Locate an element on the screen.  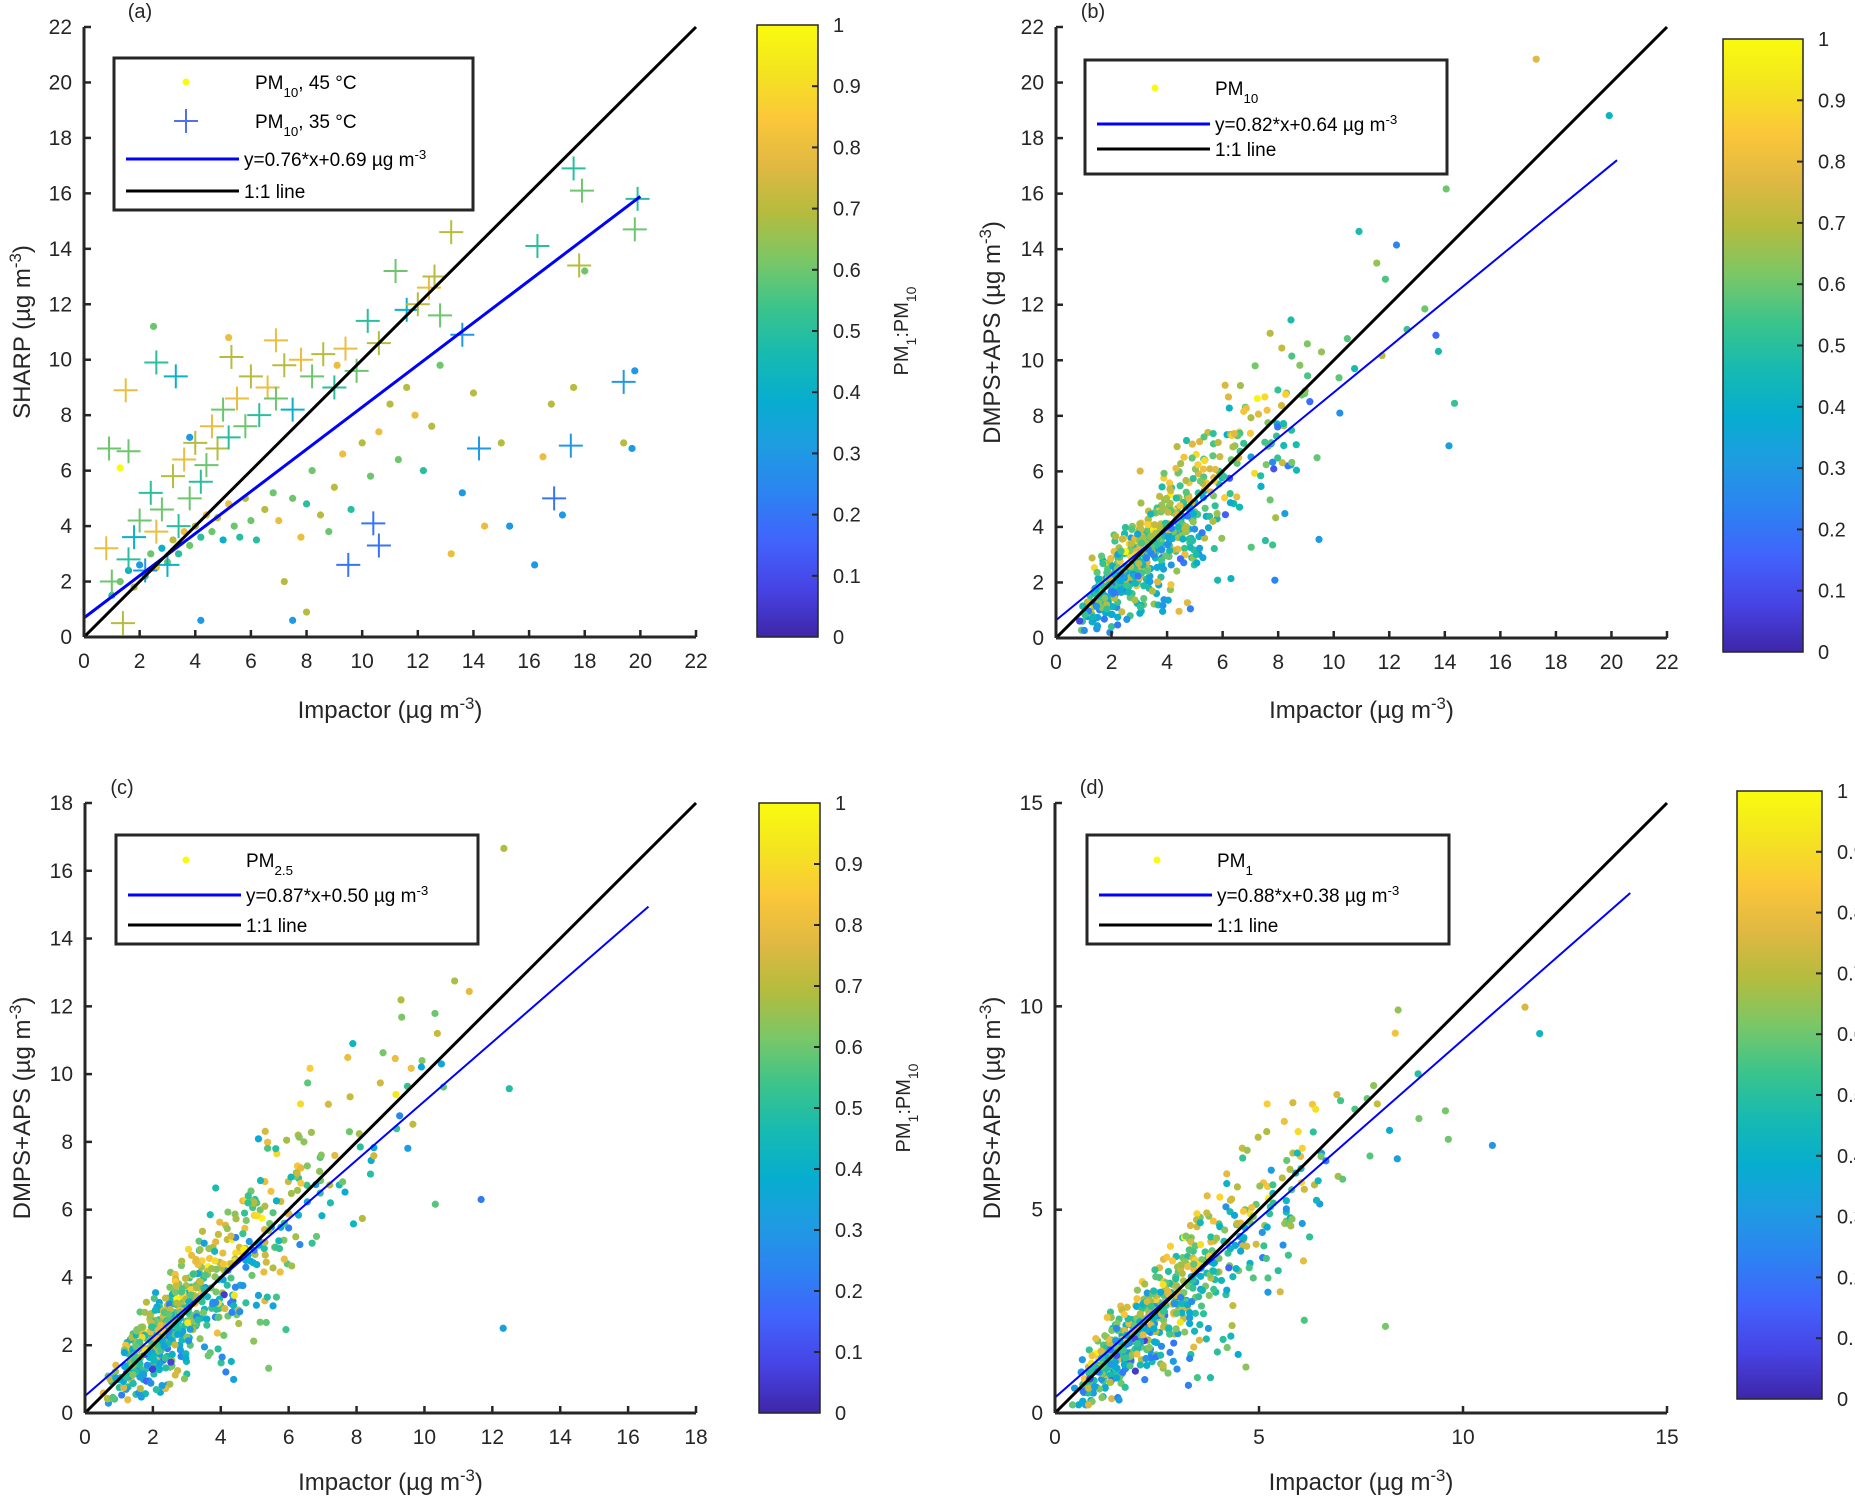
y-tick-label: 20 is located at coordinates (60, 82).